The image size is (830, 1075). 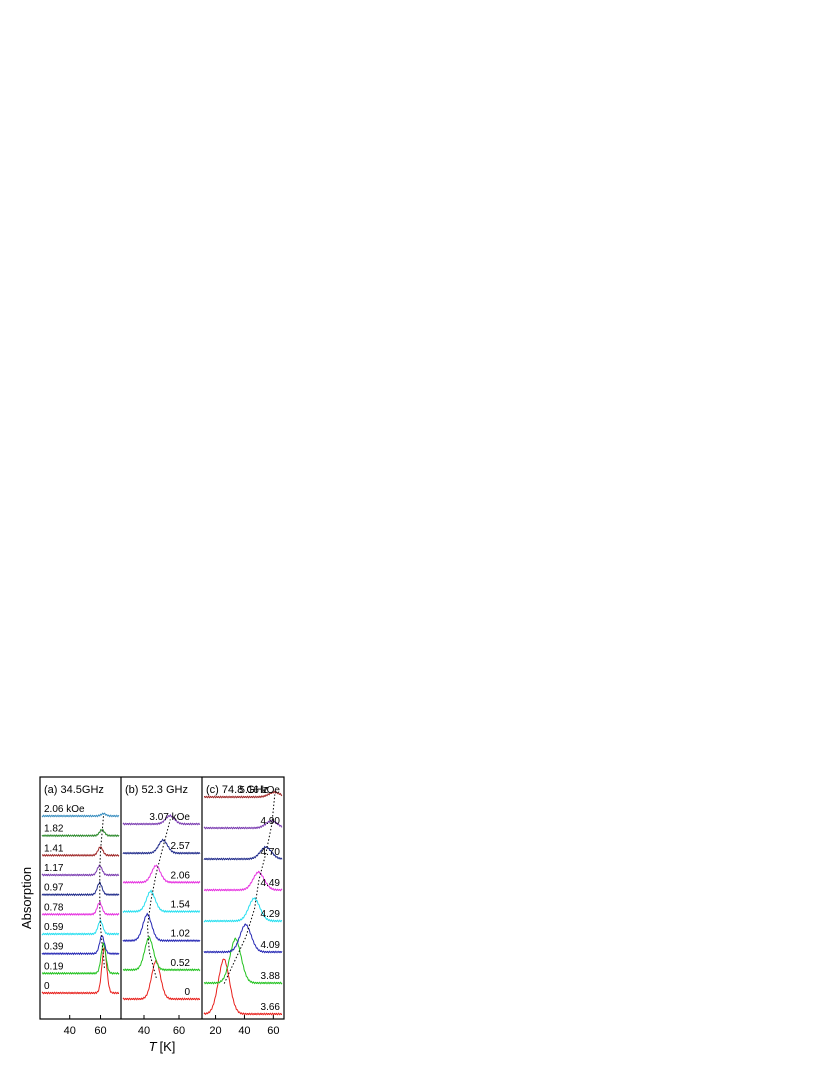 I want to click on series-label-4-09: 4.09, so click(x=271, y=945).